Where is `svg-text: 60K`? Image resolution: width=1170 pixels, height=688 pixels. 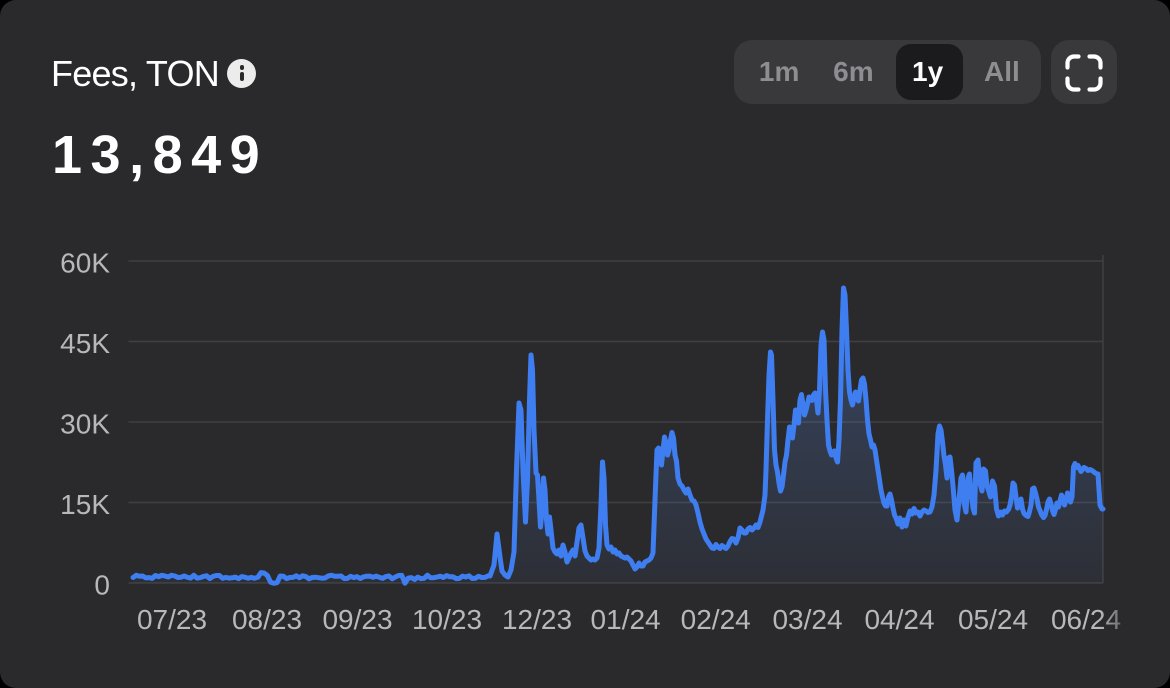
svg-text: 60K is located at coordinates (85, 263).